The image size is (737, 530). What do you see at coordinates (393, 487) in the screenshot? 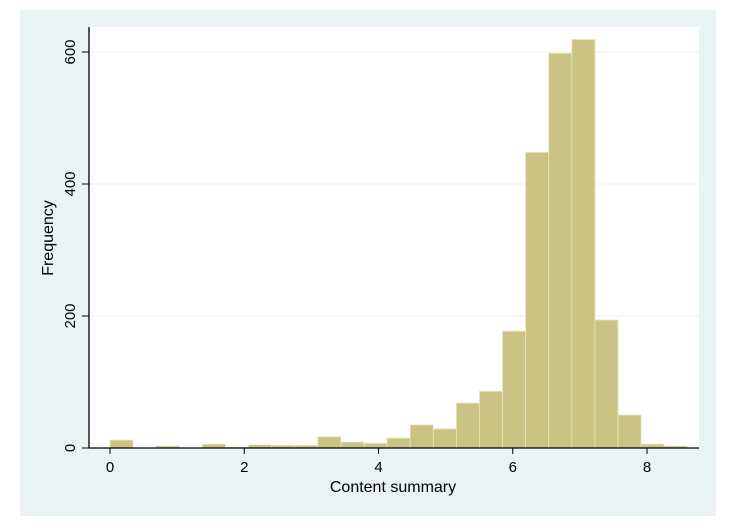
I see `x-axis-label: Content summary` at bounding box center [393, 487].